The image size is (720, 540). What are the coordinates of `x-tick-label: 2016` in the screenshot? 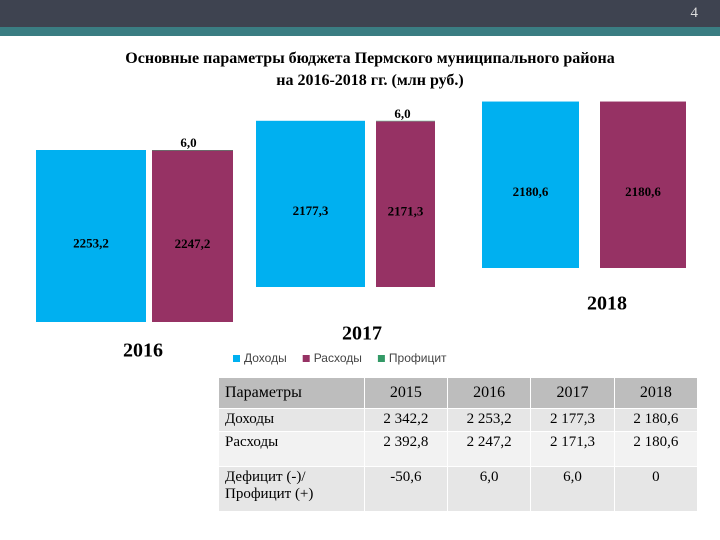 It's located at (143, 351).